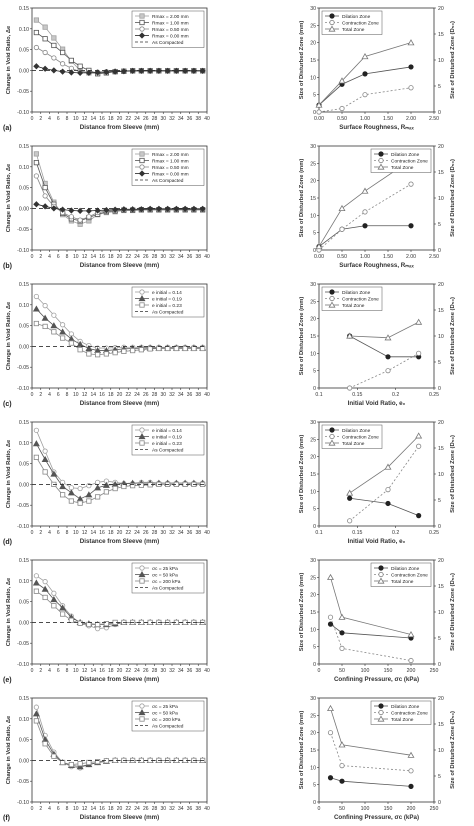  Describe the element at coordinates (128, 257) in the screenshot. I see `x-tick-label: 22` at that location.